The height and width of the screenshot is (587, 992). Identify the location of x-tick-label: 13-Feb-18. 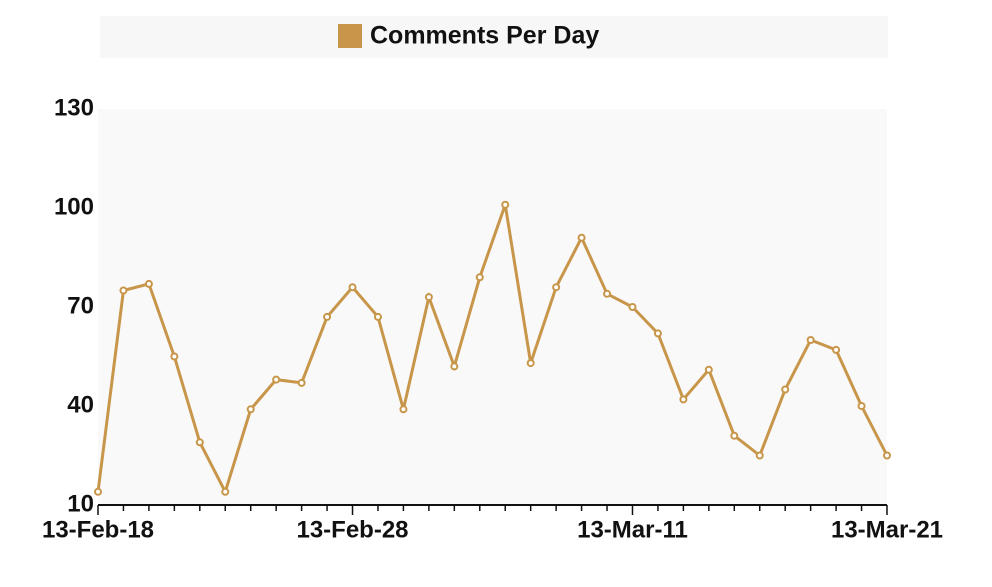
(98, 529).